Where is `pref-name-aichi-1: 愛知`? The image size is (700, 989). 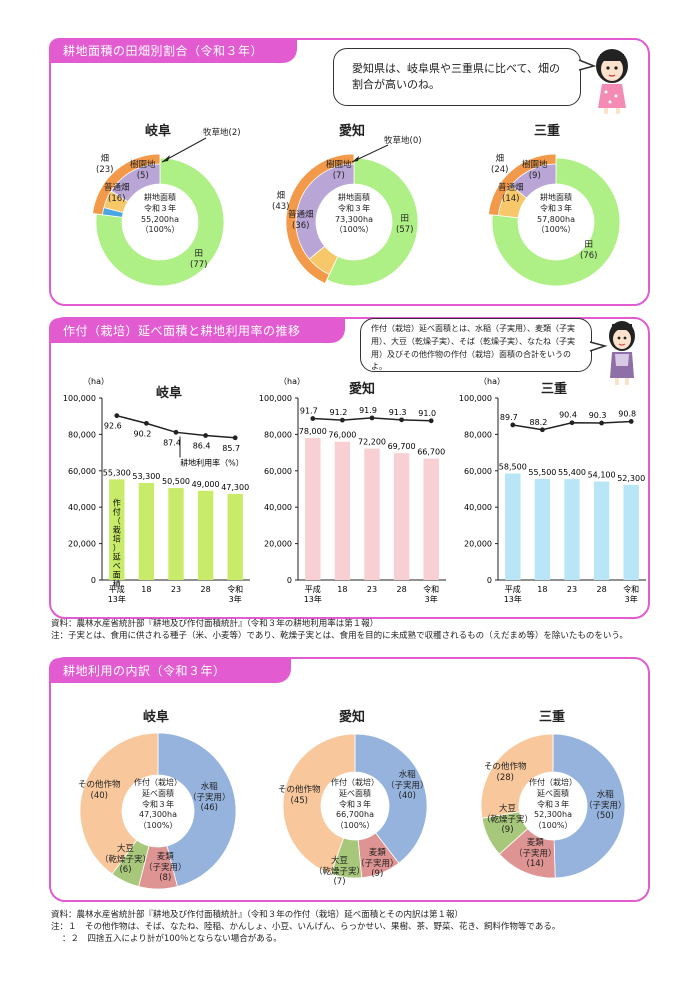
pref-name-aichi-1: 愛知 is located at coordinates (351, 131).